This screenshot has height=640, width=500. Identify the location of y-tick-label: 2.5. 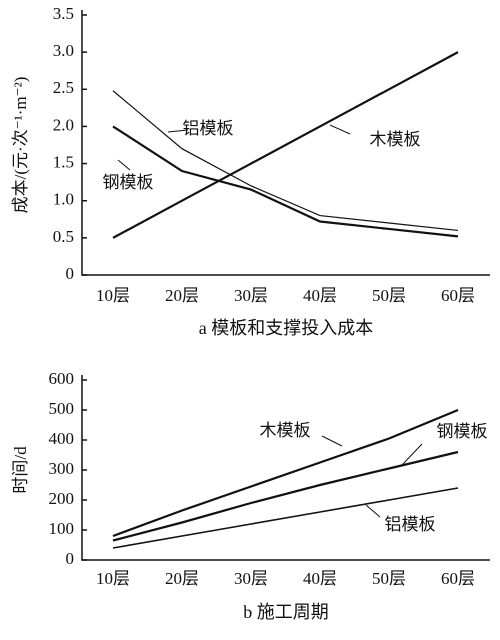
(63, 87).